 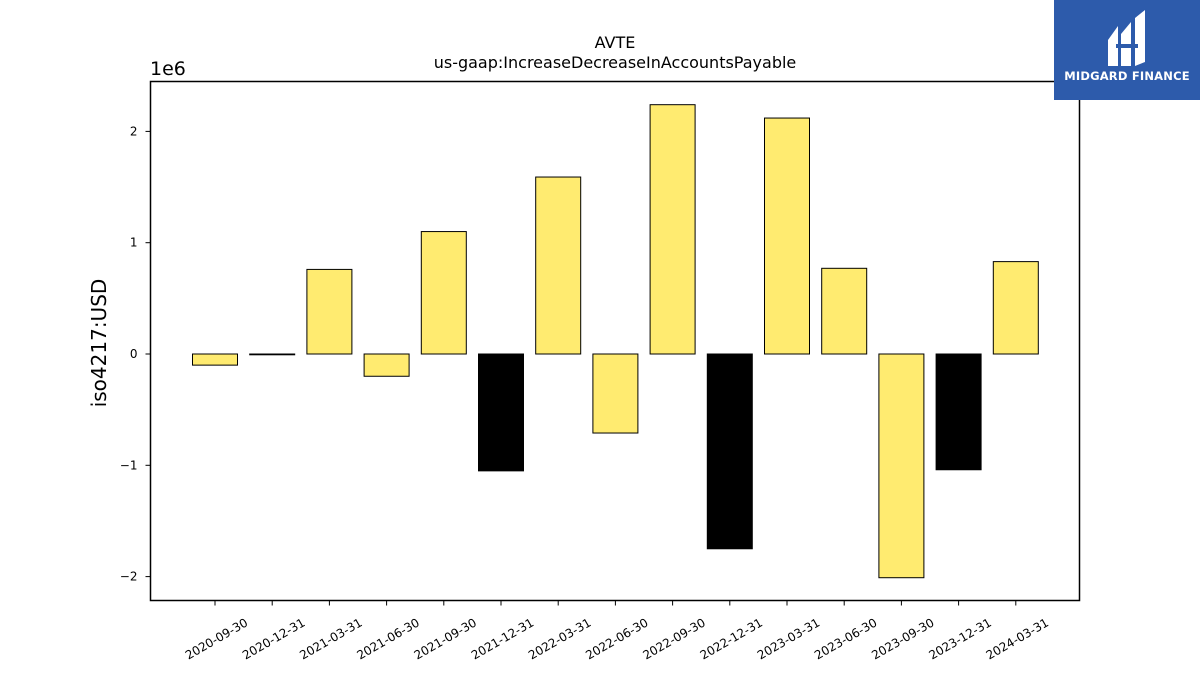 What do you see at coordinates (1017, 639) in the screenshot?
I see `x-tick-label: 2024-03-31` at bounding box center [1017, 639].